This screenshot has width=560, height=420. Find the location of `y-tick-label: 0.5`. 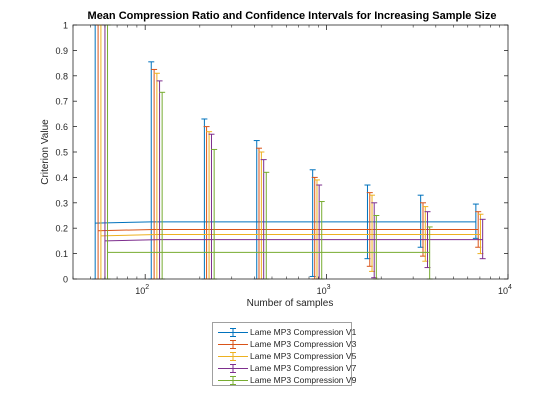

y-tick-label: 0.5 is located at coordinates (61, 153).